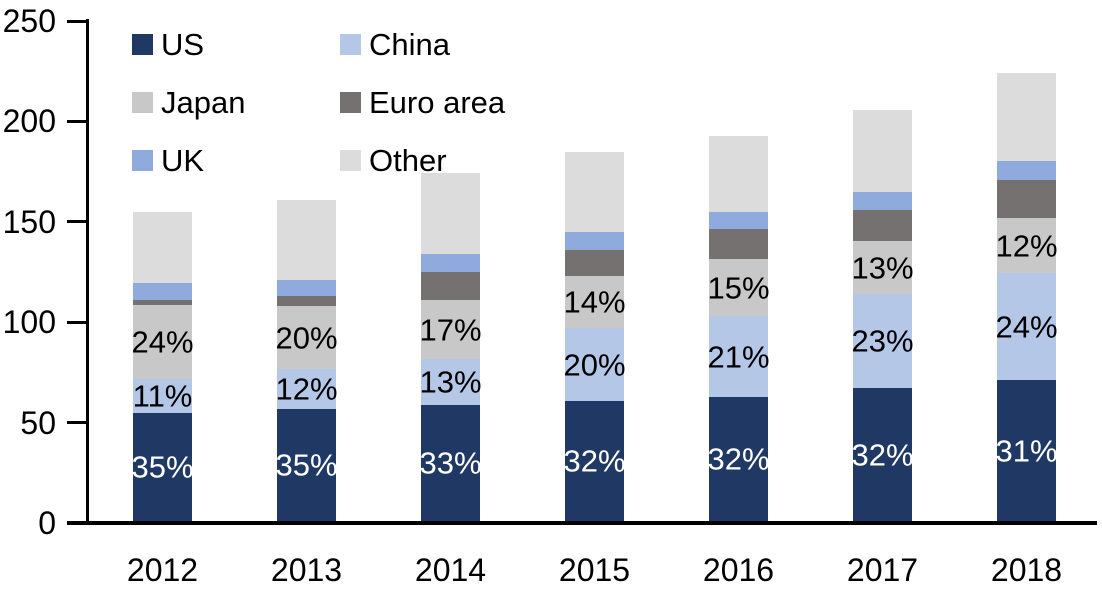 Image resolution: width=1102 pixels, height=598 pixels. I want to click on bar-segment-japan: 20%, so click(306, 337).